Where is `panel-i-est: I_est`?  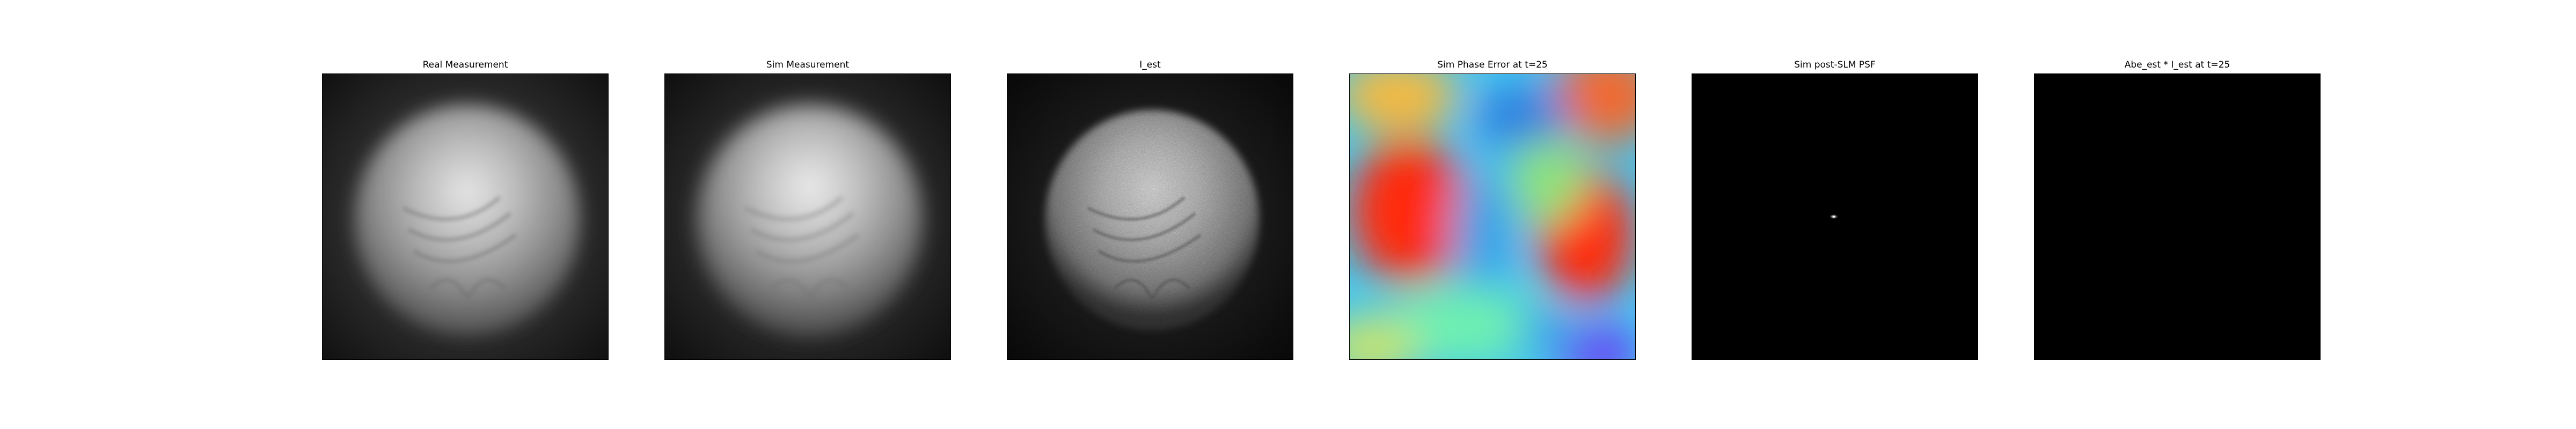 panel-i-est: I_est is located at coordinates (1150, 214).